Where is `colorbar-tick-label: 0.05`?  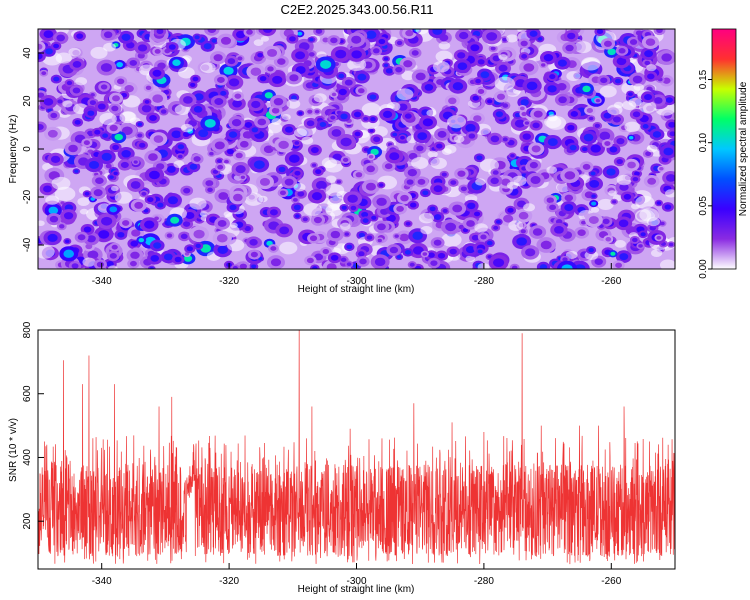 colorbar-tick-label: 0.05 is located at coordinates (703, 206).